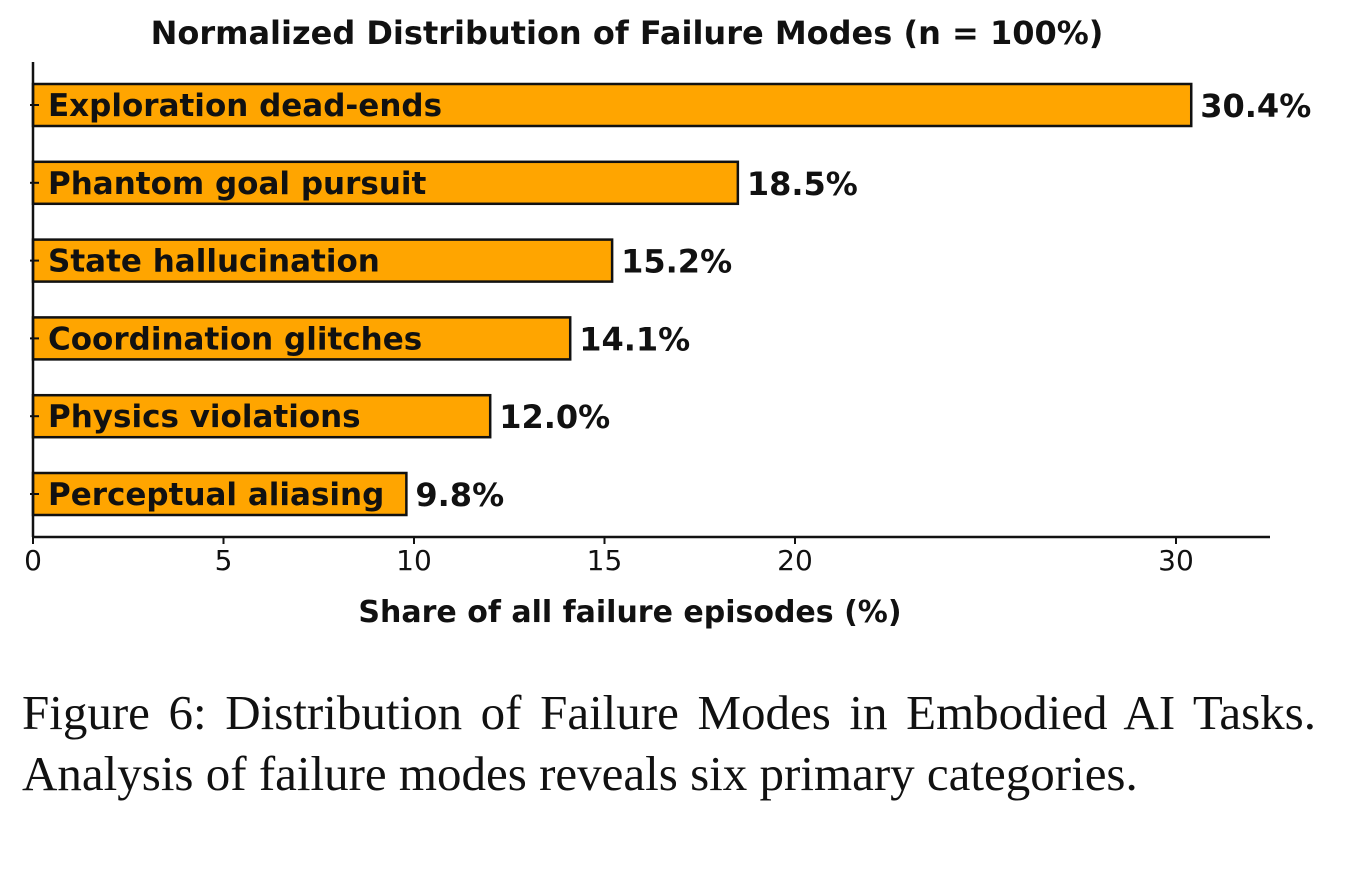 This screenshot has width=1352, height=869. Describe the element at coordinates (802, 184) in the screenshot. I see `bar-value-label: 18.5%` at that location.